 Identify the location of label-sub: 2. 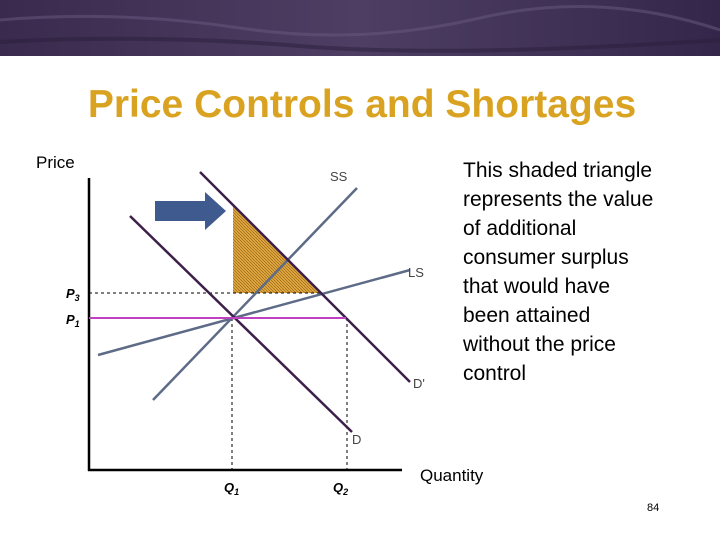
(345, 492).